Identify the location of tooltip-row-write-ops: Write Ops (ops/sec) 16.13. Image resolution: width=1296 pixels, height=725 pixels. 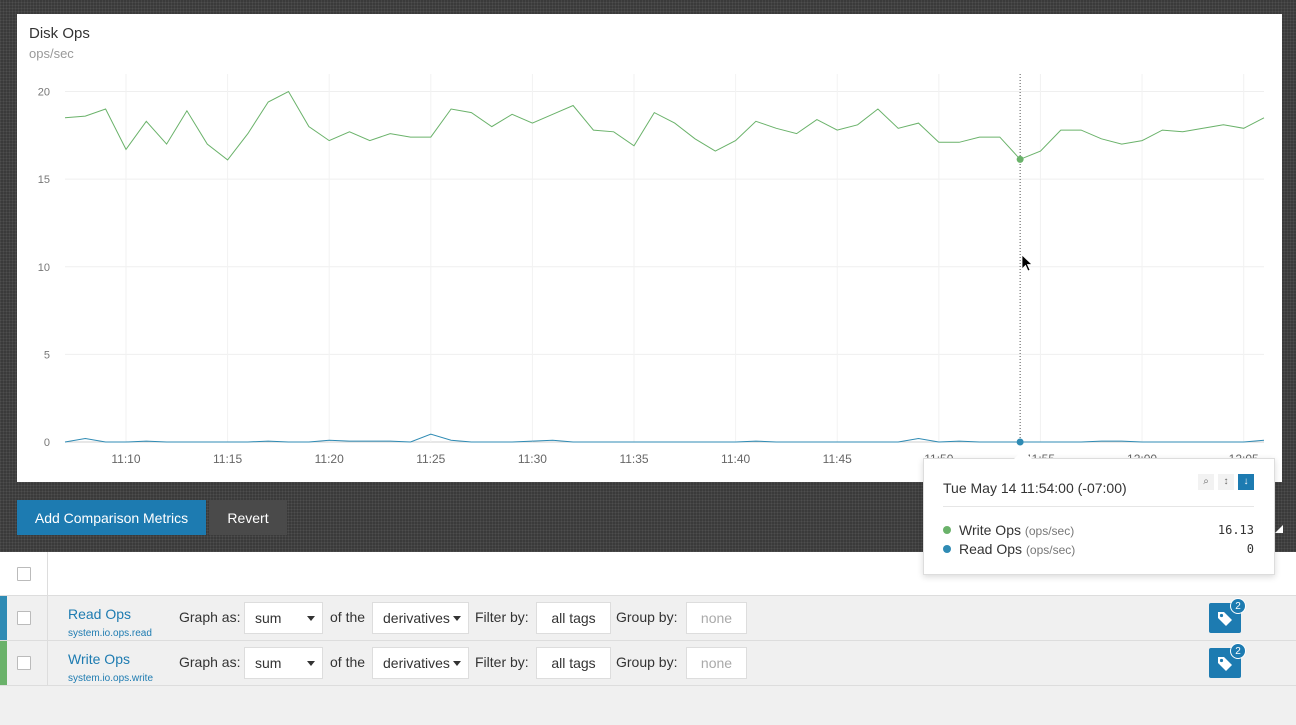
(1098, 531).